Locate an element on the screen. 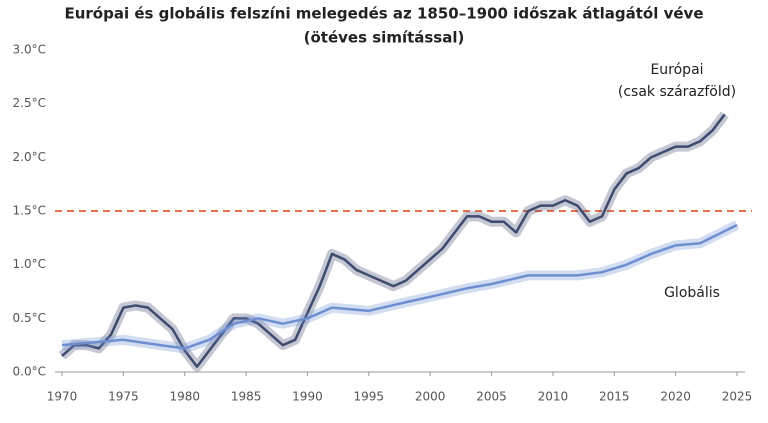 This screenshot has width=768, height=423. y-tick-label: 1.5°C is located at coordinates (29, 211).